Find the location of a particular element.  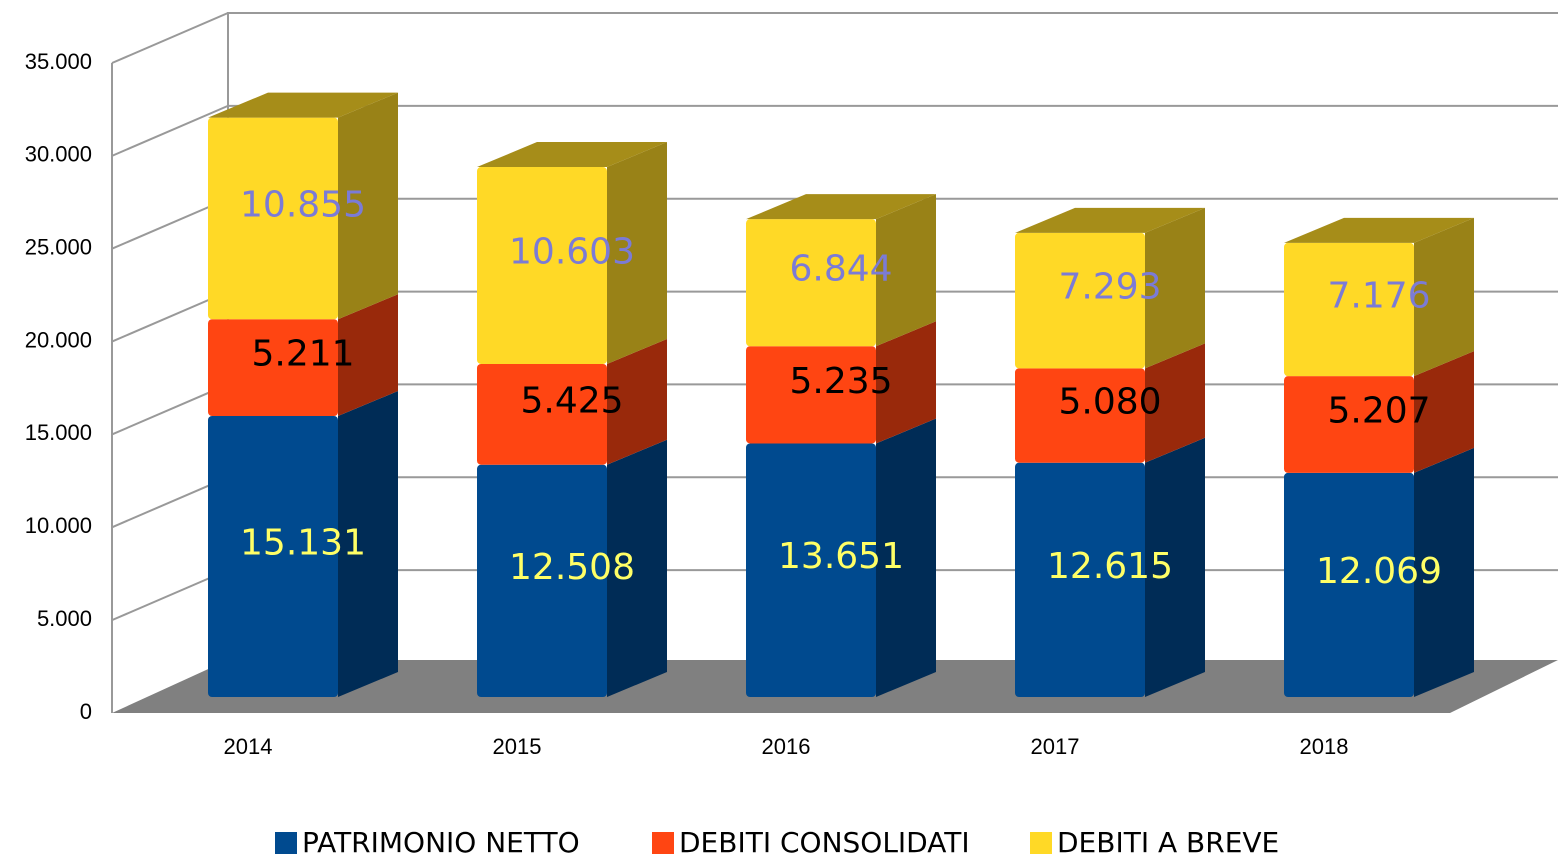

value-label: 5.207 is located at coordinates (1378, 411).